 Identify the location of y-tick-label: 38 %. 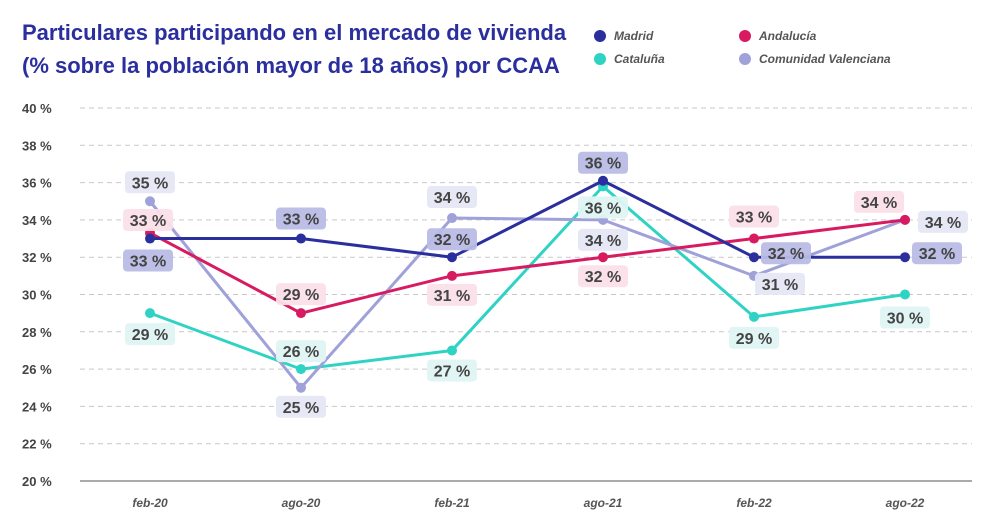
(37, 145).